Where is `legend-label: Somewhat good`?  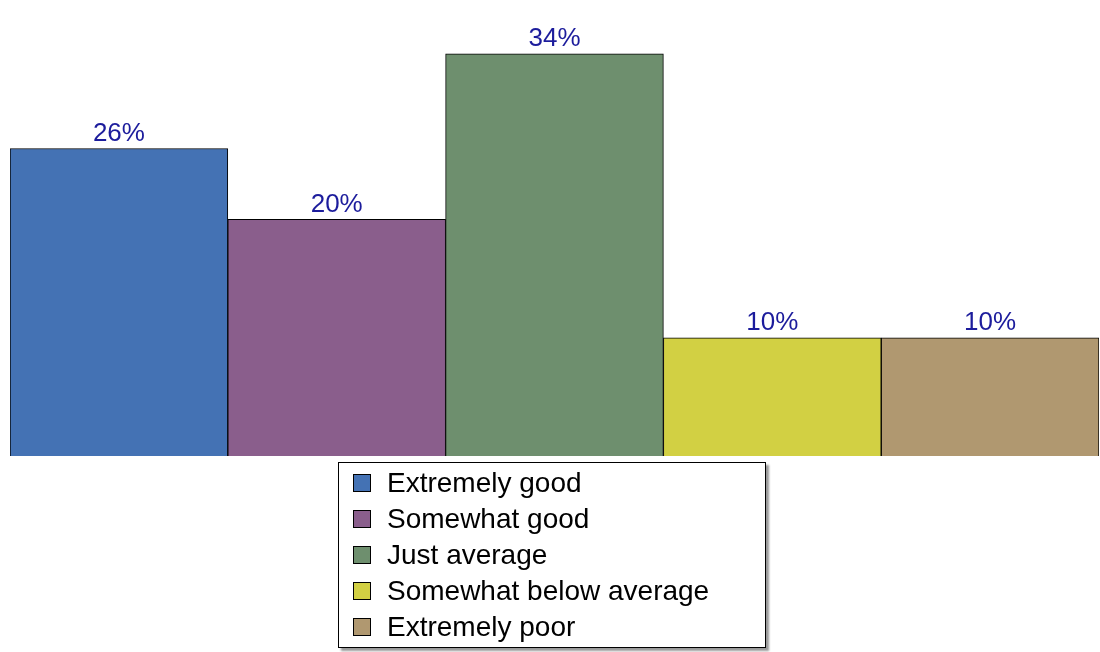 legend-label: Somewhat good is located at coordinates (488, 519).